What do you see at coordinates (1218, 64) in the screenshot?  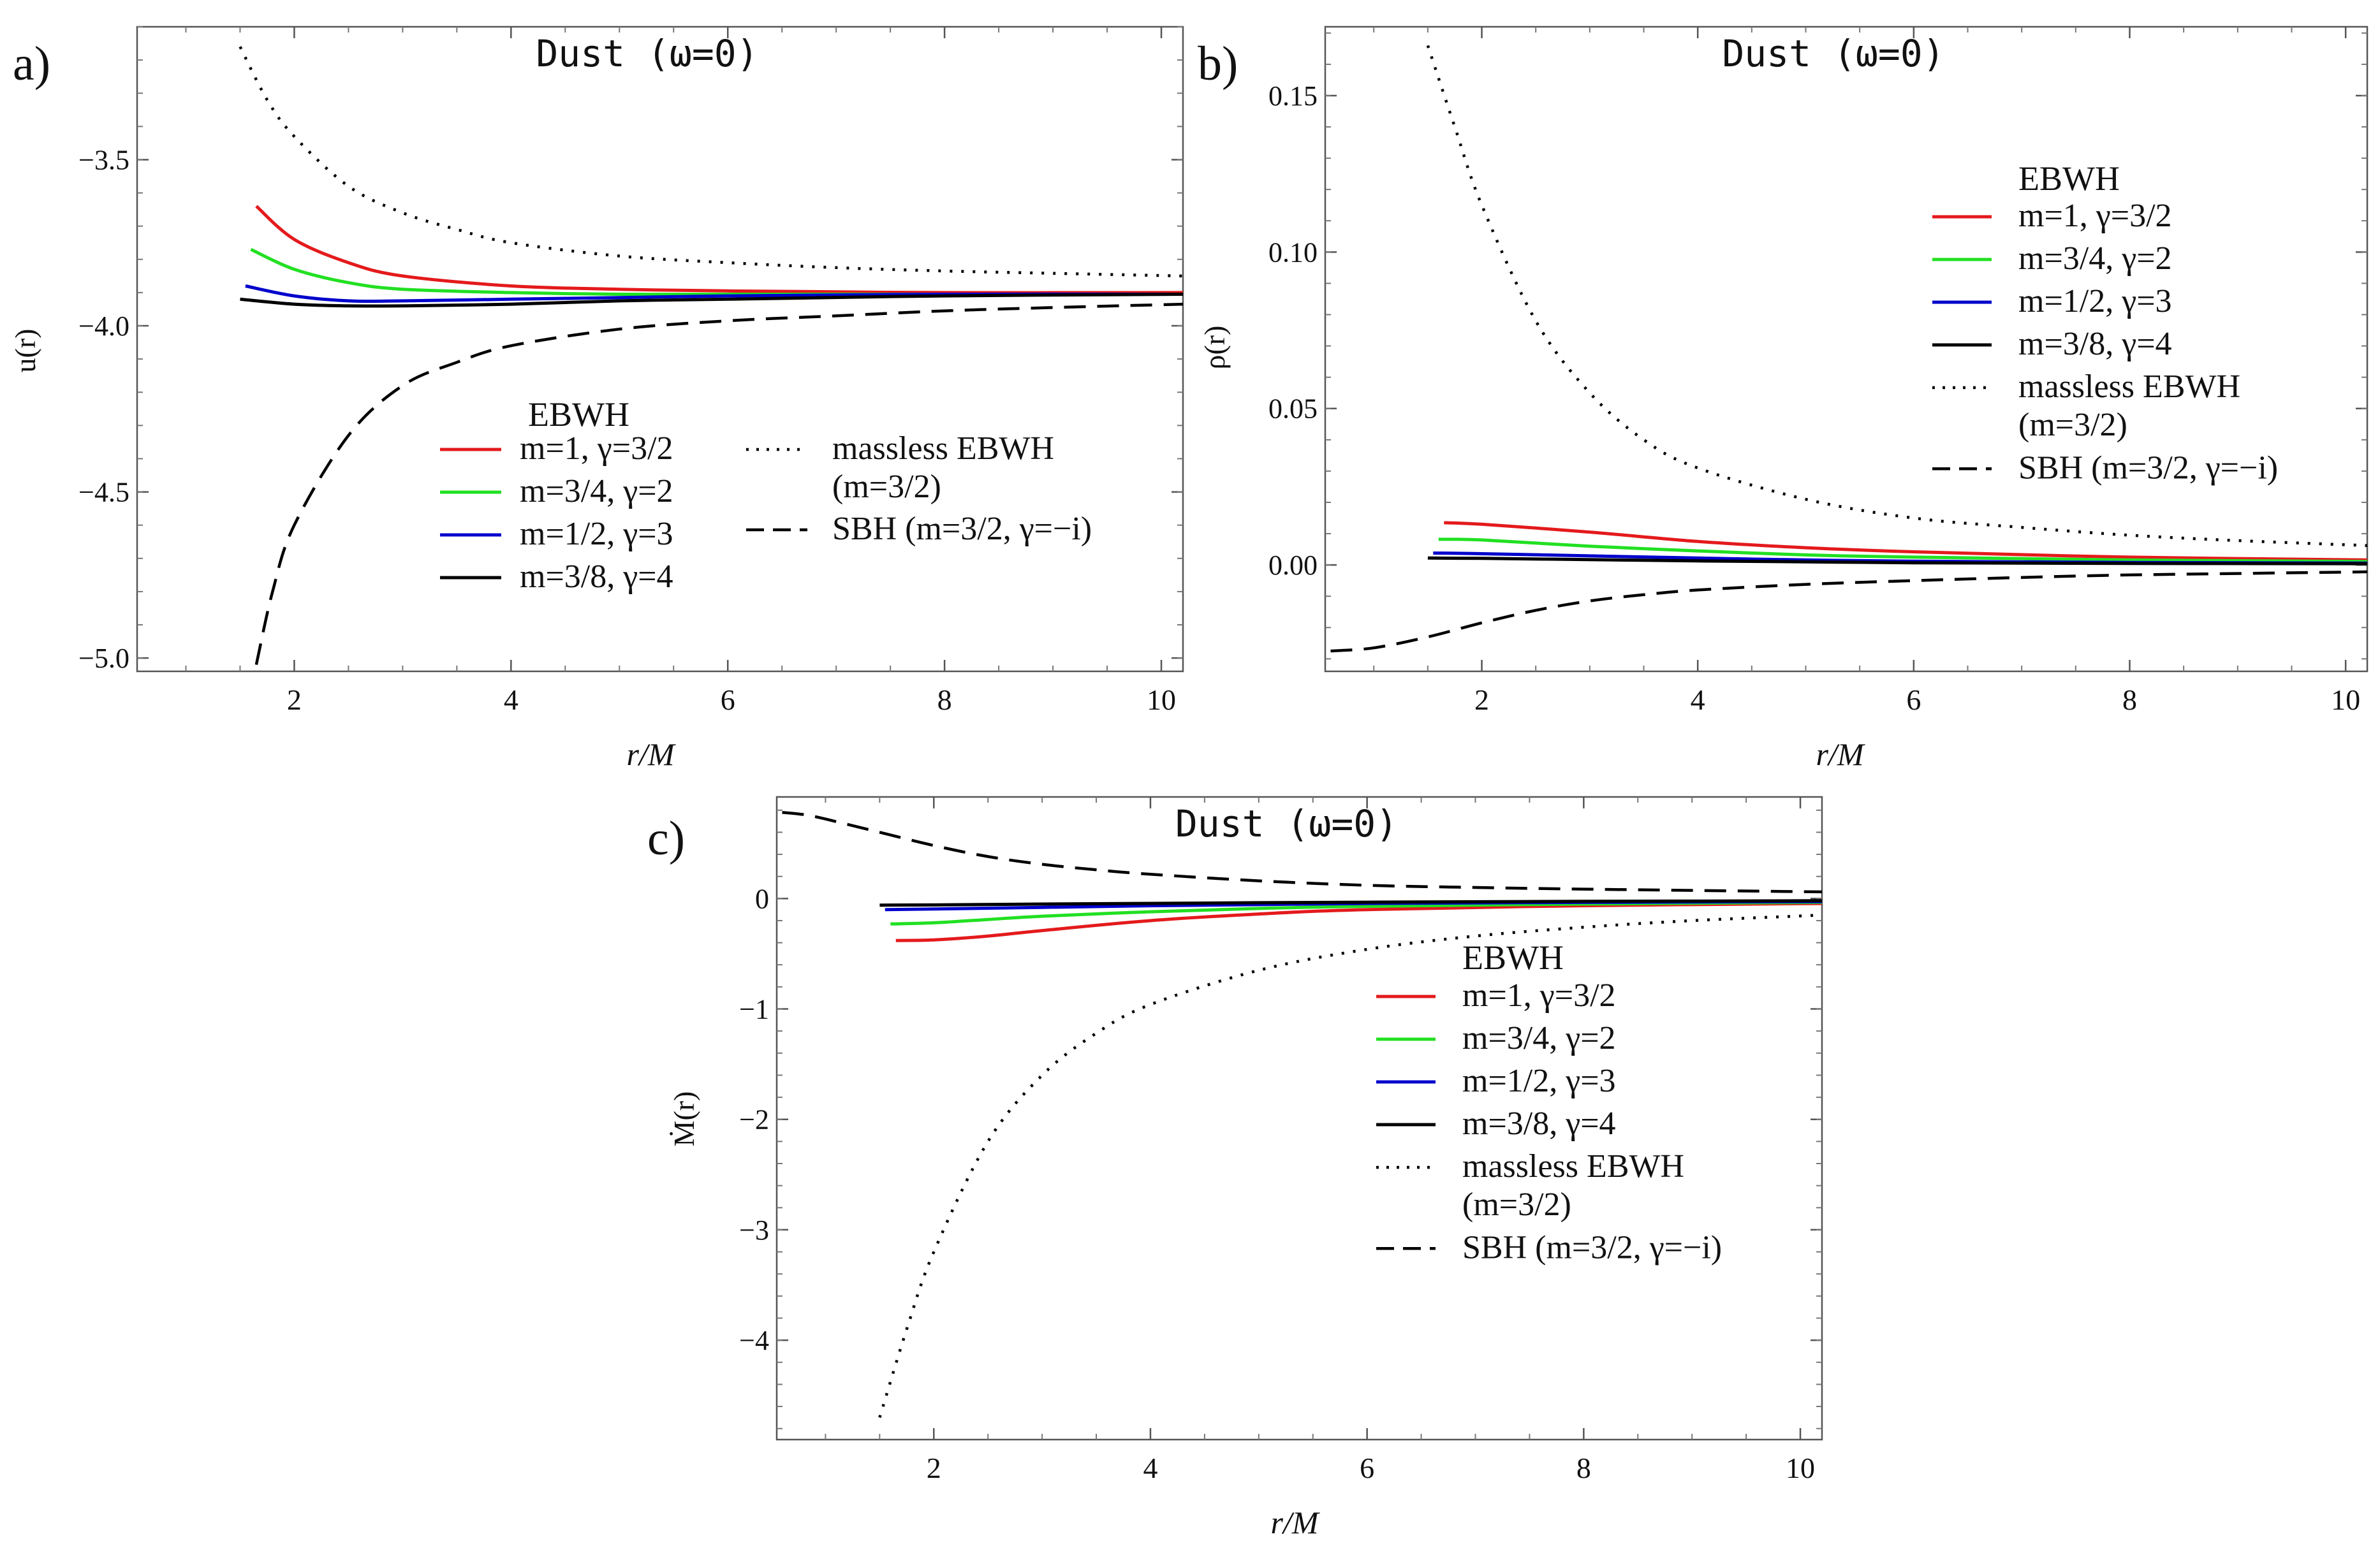 I see `panel-label: b)` at bounding box center [1218, 64].